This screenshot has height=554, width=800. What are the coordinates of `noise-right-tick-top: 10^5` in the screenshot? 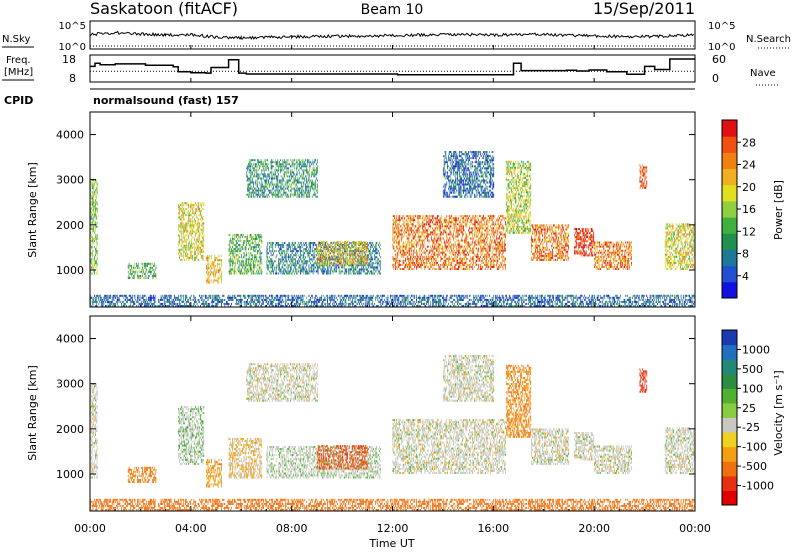 It's located at (721, 26).